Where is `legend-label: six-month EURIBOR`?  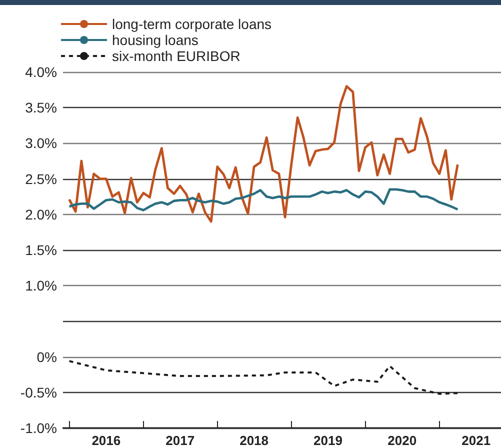
legend-label: six-month EURIBOR is located at coordinates (176, 56).